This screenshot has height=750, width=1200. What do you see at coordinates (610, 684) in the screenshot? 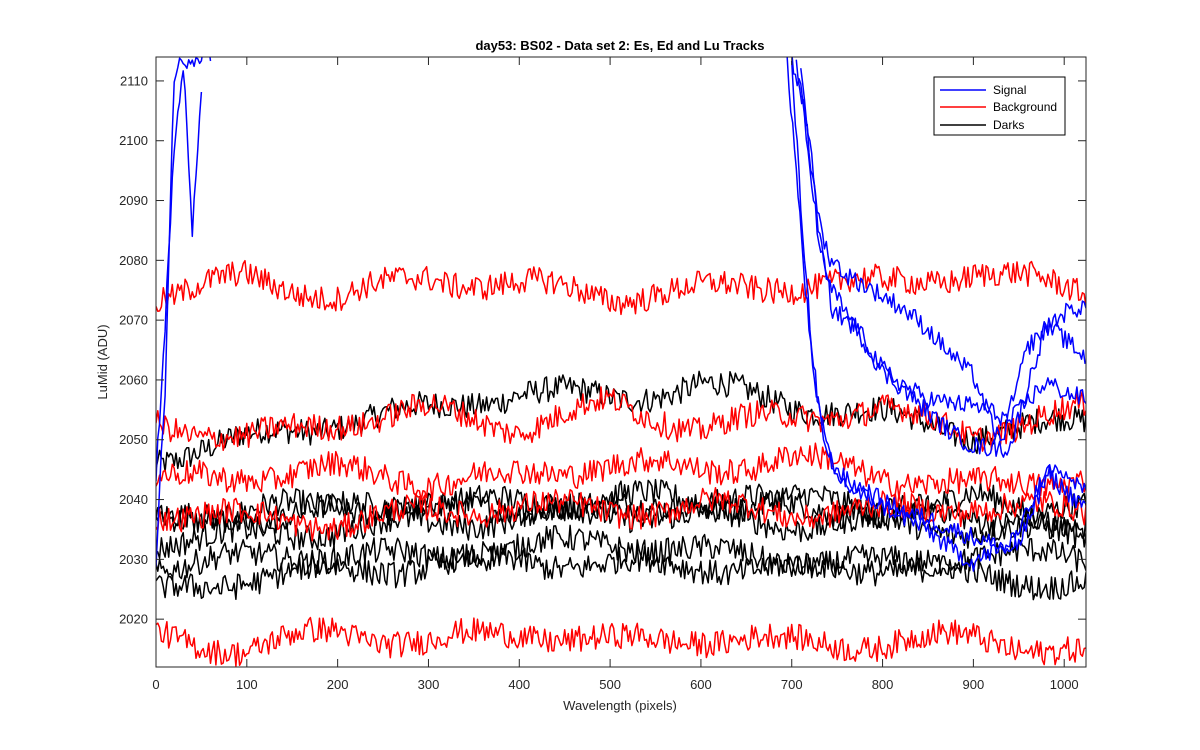
I see `x-tick-label: 500` at bounding box center [610, 684].